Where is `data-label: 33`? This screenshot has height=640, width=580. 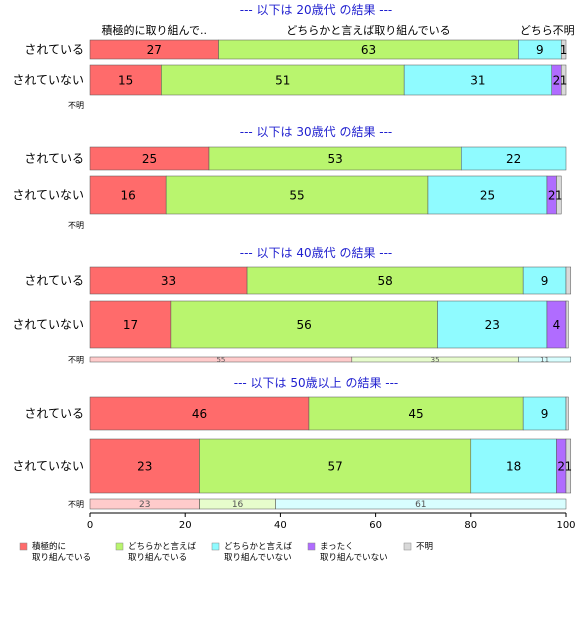 data-label: 33 is located at coordinates (168, 281).